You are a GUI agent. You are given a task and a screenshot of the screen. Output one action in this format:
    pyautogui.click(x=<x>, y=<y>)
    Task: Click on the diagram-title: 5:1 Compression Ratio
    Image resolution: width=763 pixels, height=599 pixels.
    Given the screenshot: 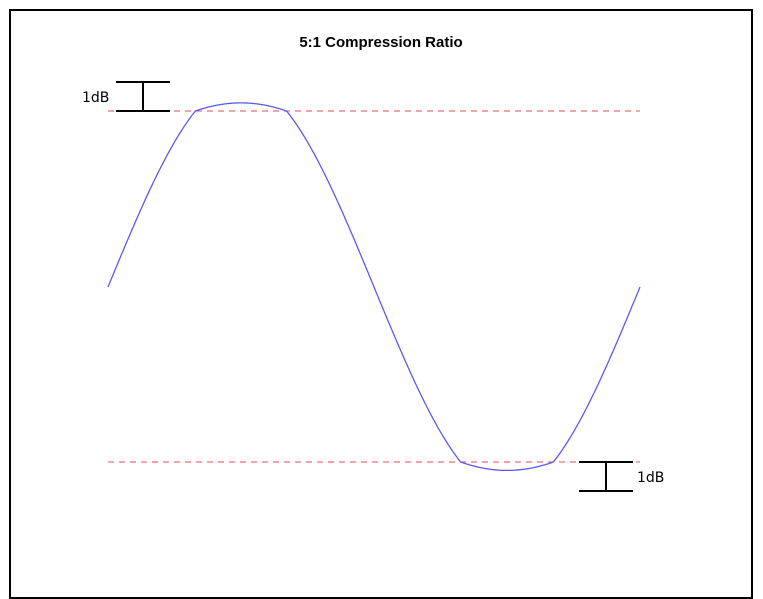 What is the action you would take?
    pyautogui.click(x=380, y=42)
    